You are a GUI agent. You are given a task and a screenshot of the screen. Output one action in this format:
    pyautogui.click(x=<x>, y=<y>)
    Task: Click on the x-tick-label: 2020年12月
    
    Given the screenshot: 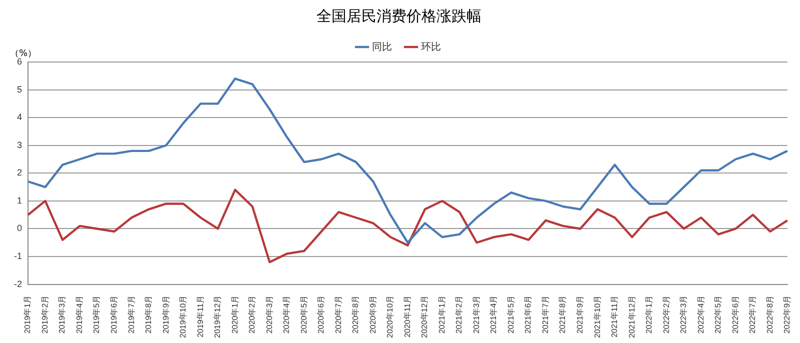 What is the action you would take?
    pyautogui.click(x=425, y=316)
    